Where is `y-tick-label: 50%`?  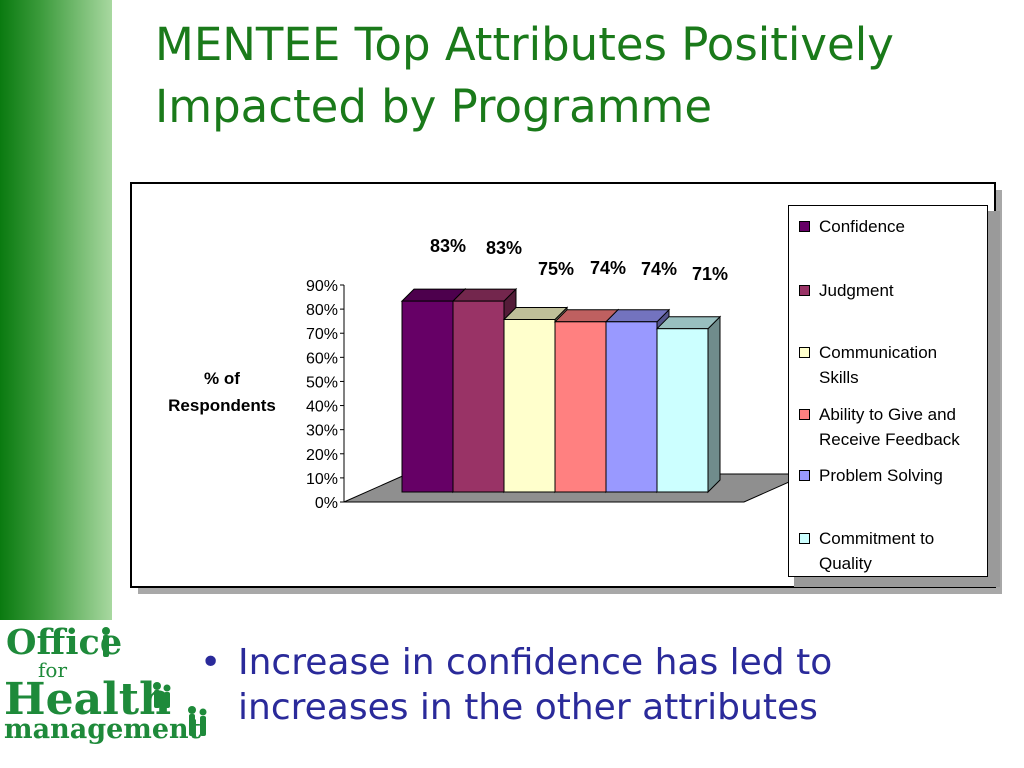
y-tick-label: 50% is located at coordinates (322, 382).